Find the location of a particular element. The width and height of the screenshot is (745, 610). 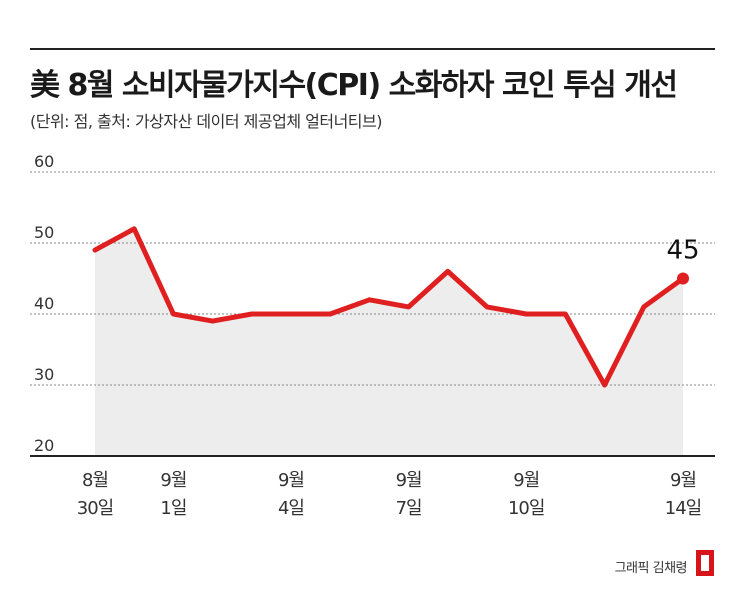

chart-subtitle: (단위: 점, 출처: 가상자산 데이터 제공업체 얼터너티브) is located at coordinates (206, 121).